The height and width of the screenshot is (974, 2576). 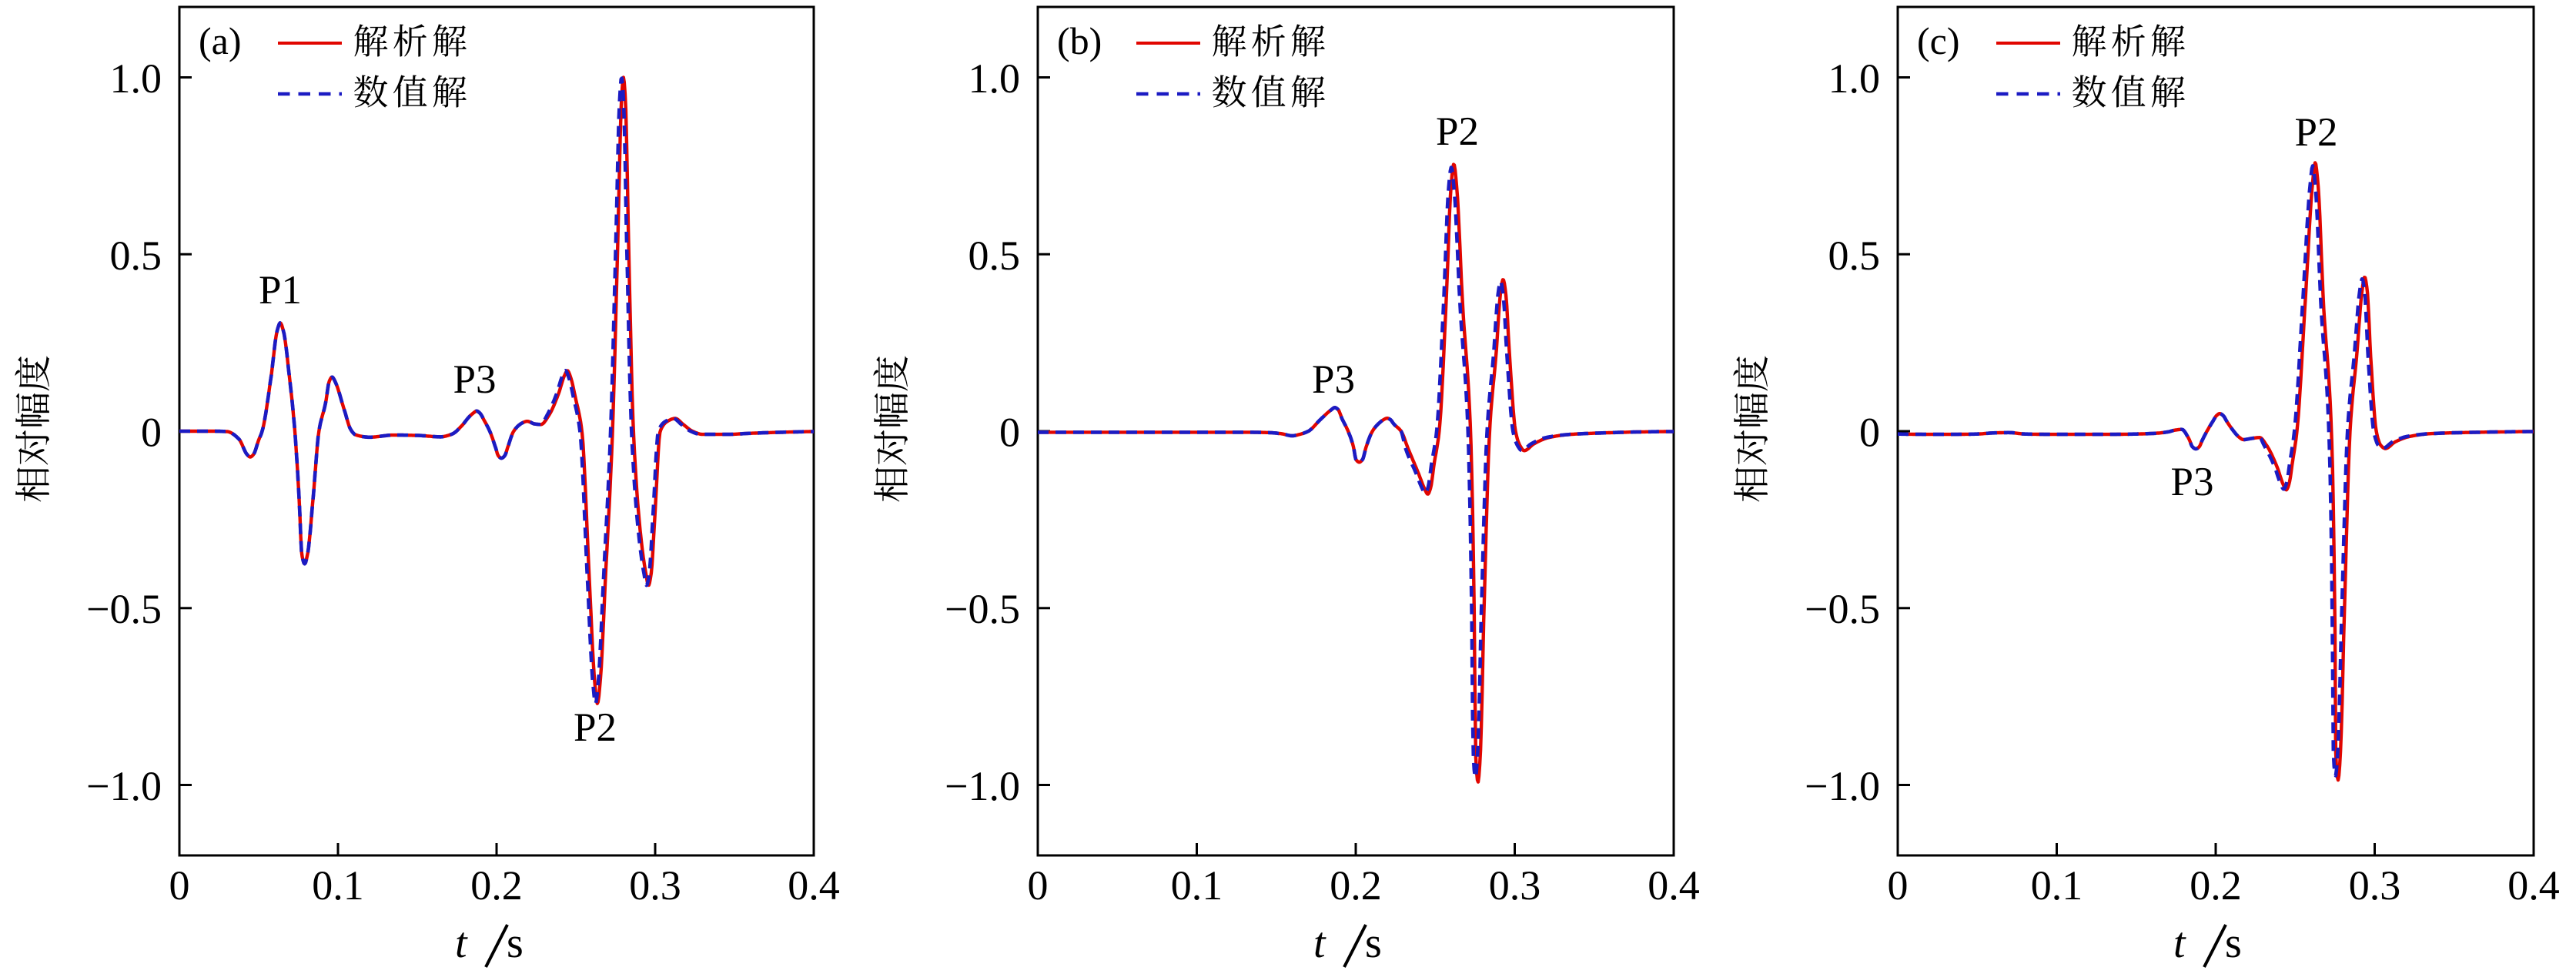 I want to click on svg-text: (c), so click(x=1939, y=40).